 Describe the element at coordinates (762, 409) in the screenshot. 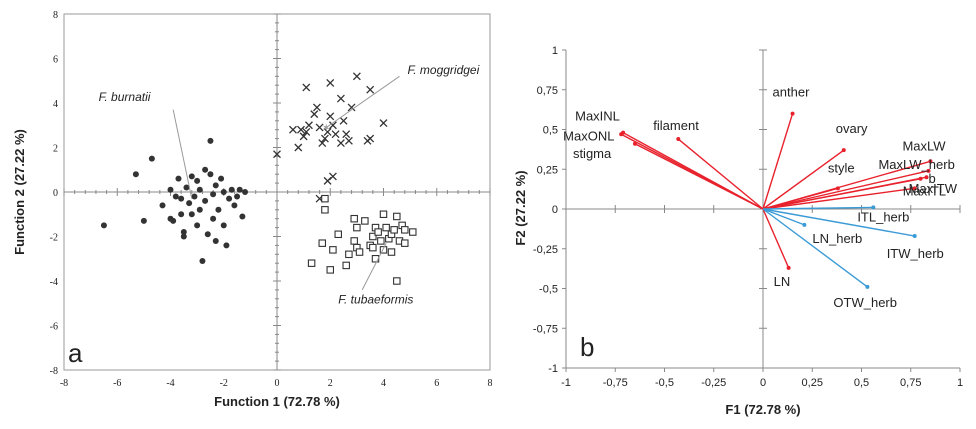

I see `panel-b-x-axis-label: F1 (72.78 %)` at that location.